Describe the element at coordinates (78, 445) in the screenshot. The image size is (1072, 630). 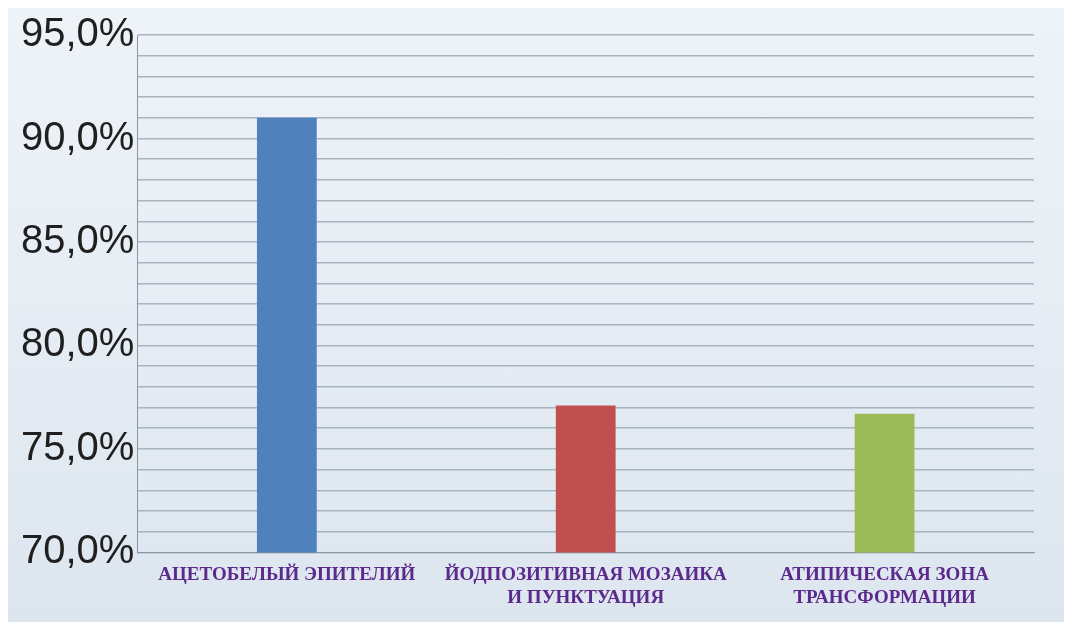
I see `y-tick-label: 75,0%` at that location.